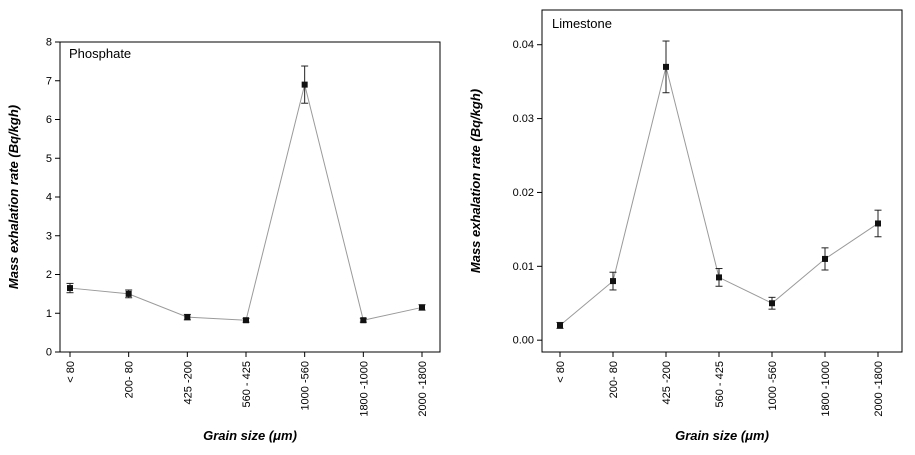 The height and width of the screenshot is (455, 915). What do you see at coordinates (53, 198) in the screenshot?
I see `y-axis: 0 1 2 3 4 5 6 7 8` at bounding box center [53, 198].